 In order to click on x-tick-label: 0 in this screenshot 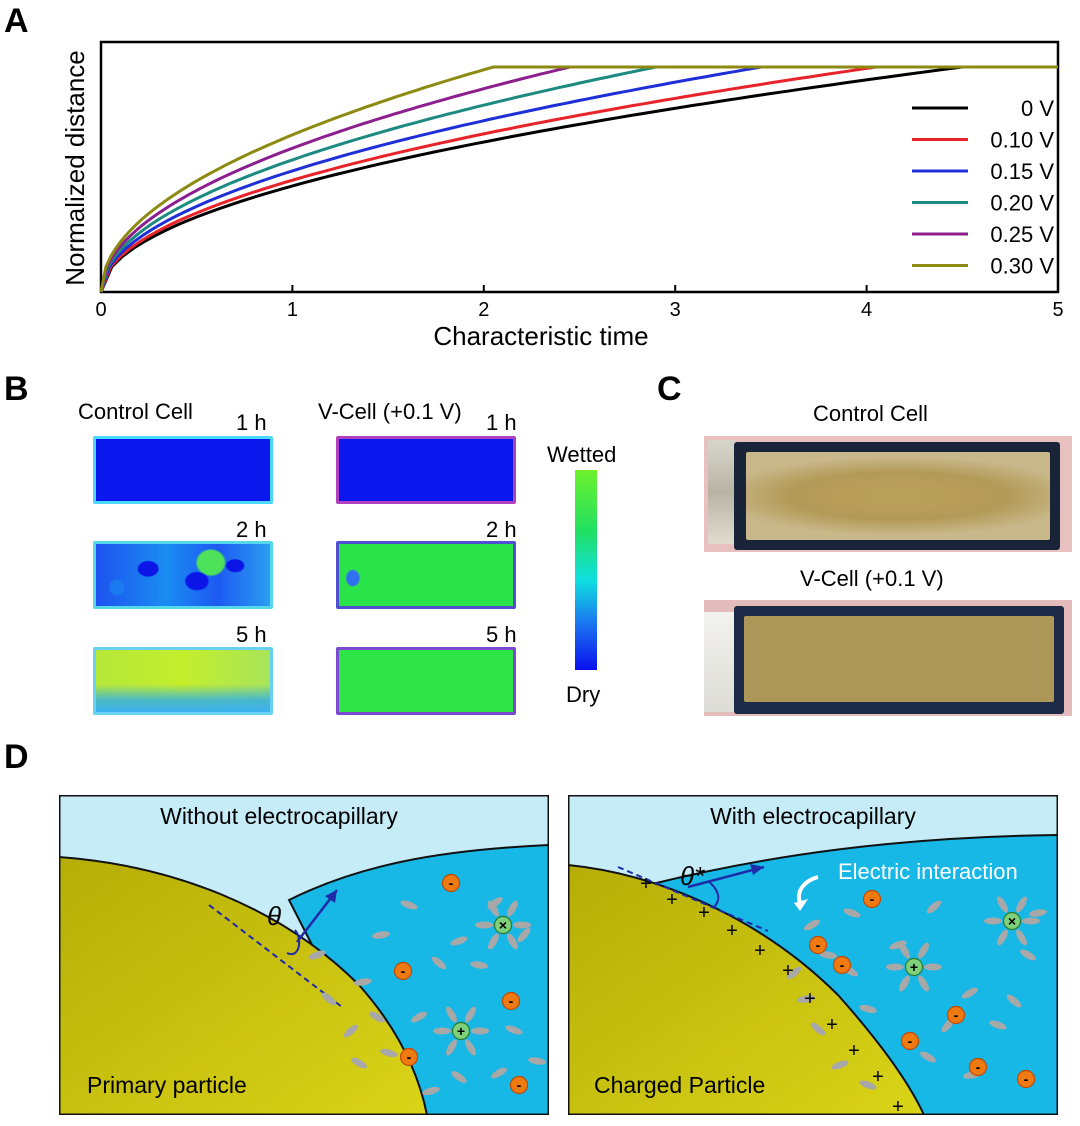, I will do `click(100, 310)`.